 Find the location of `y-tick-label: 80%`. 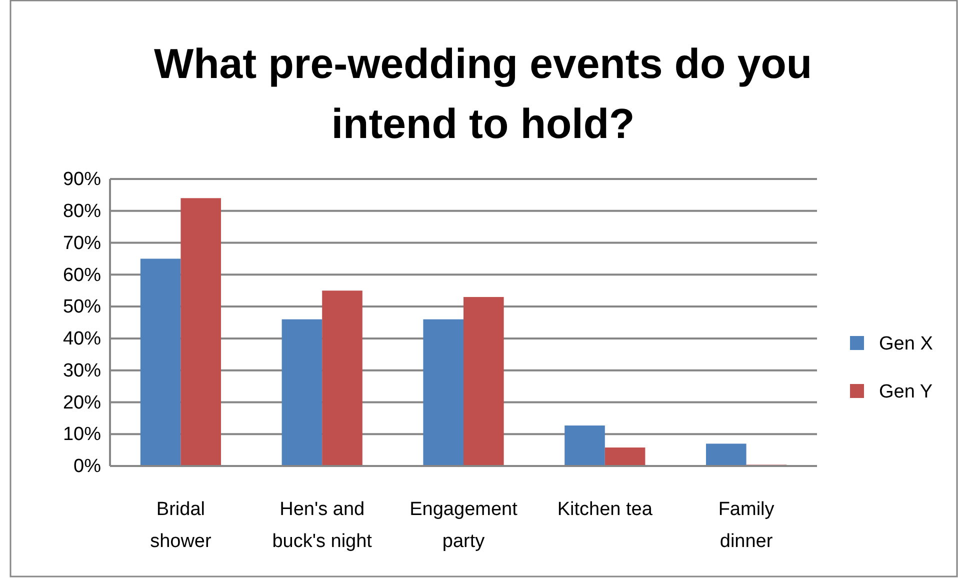

y-tick-label: 80% is located at coordinates (82, 211).